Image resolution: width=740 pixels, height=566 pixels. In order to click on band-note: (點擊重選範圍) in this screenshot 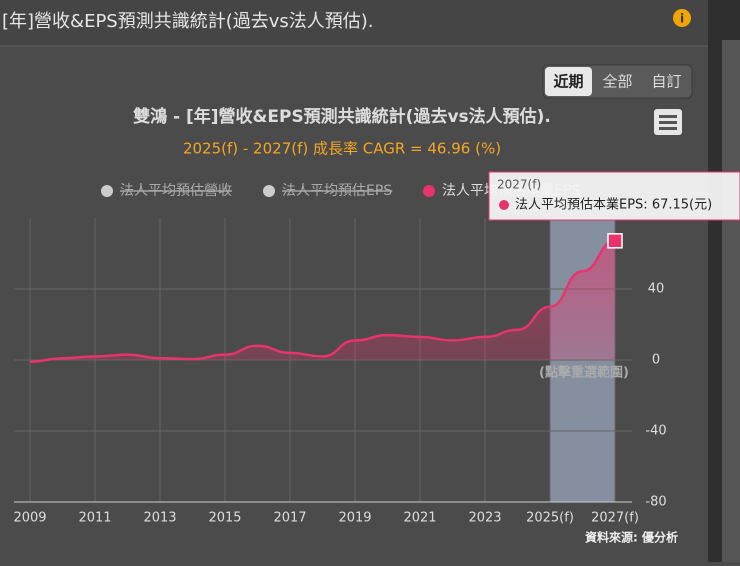, I will do `click(584, 373)`.